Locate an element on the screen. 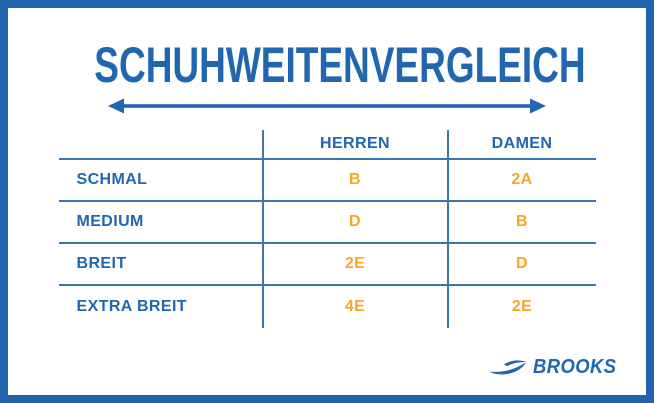  title-row: SCHUHWEITENVERGLEICH is located at coordinates (327, 65).